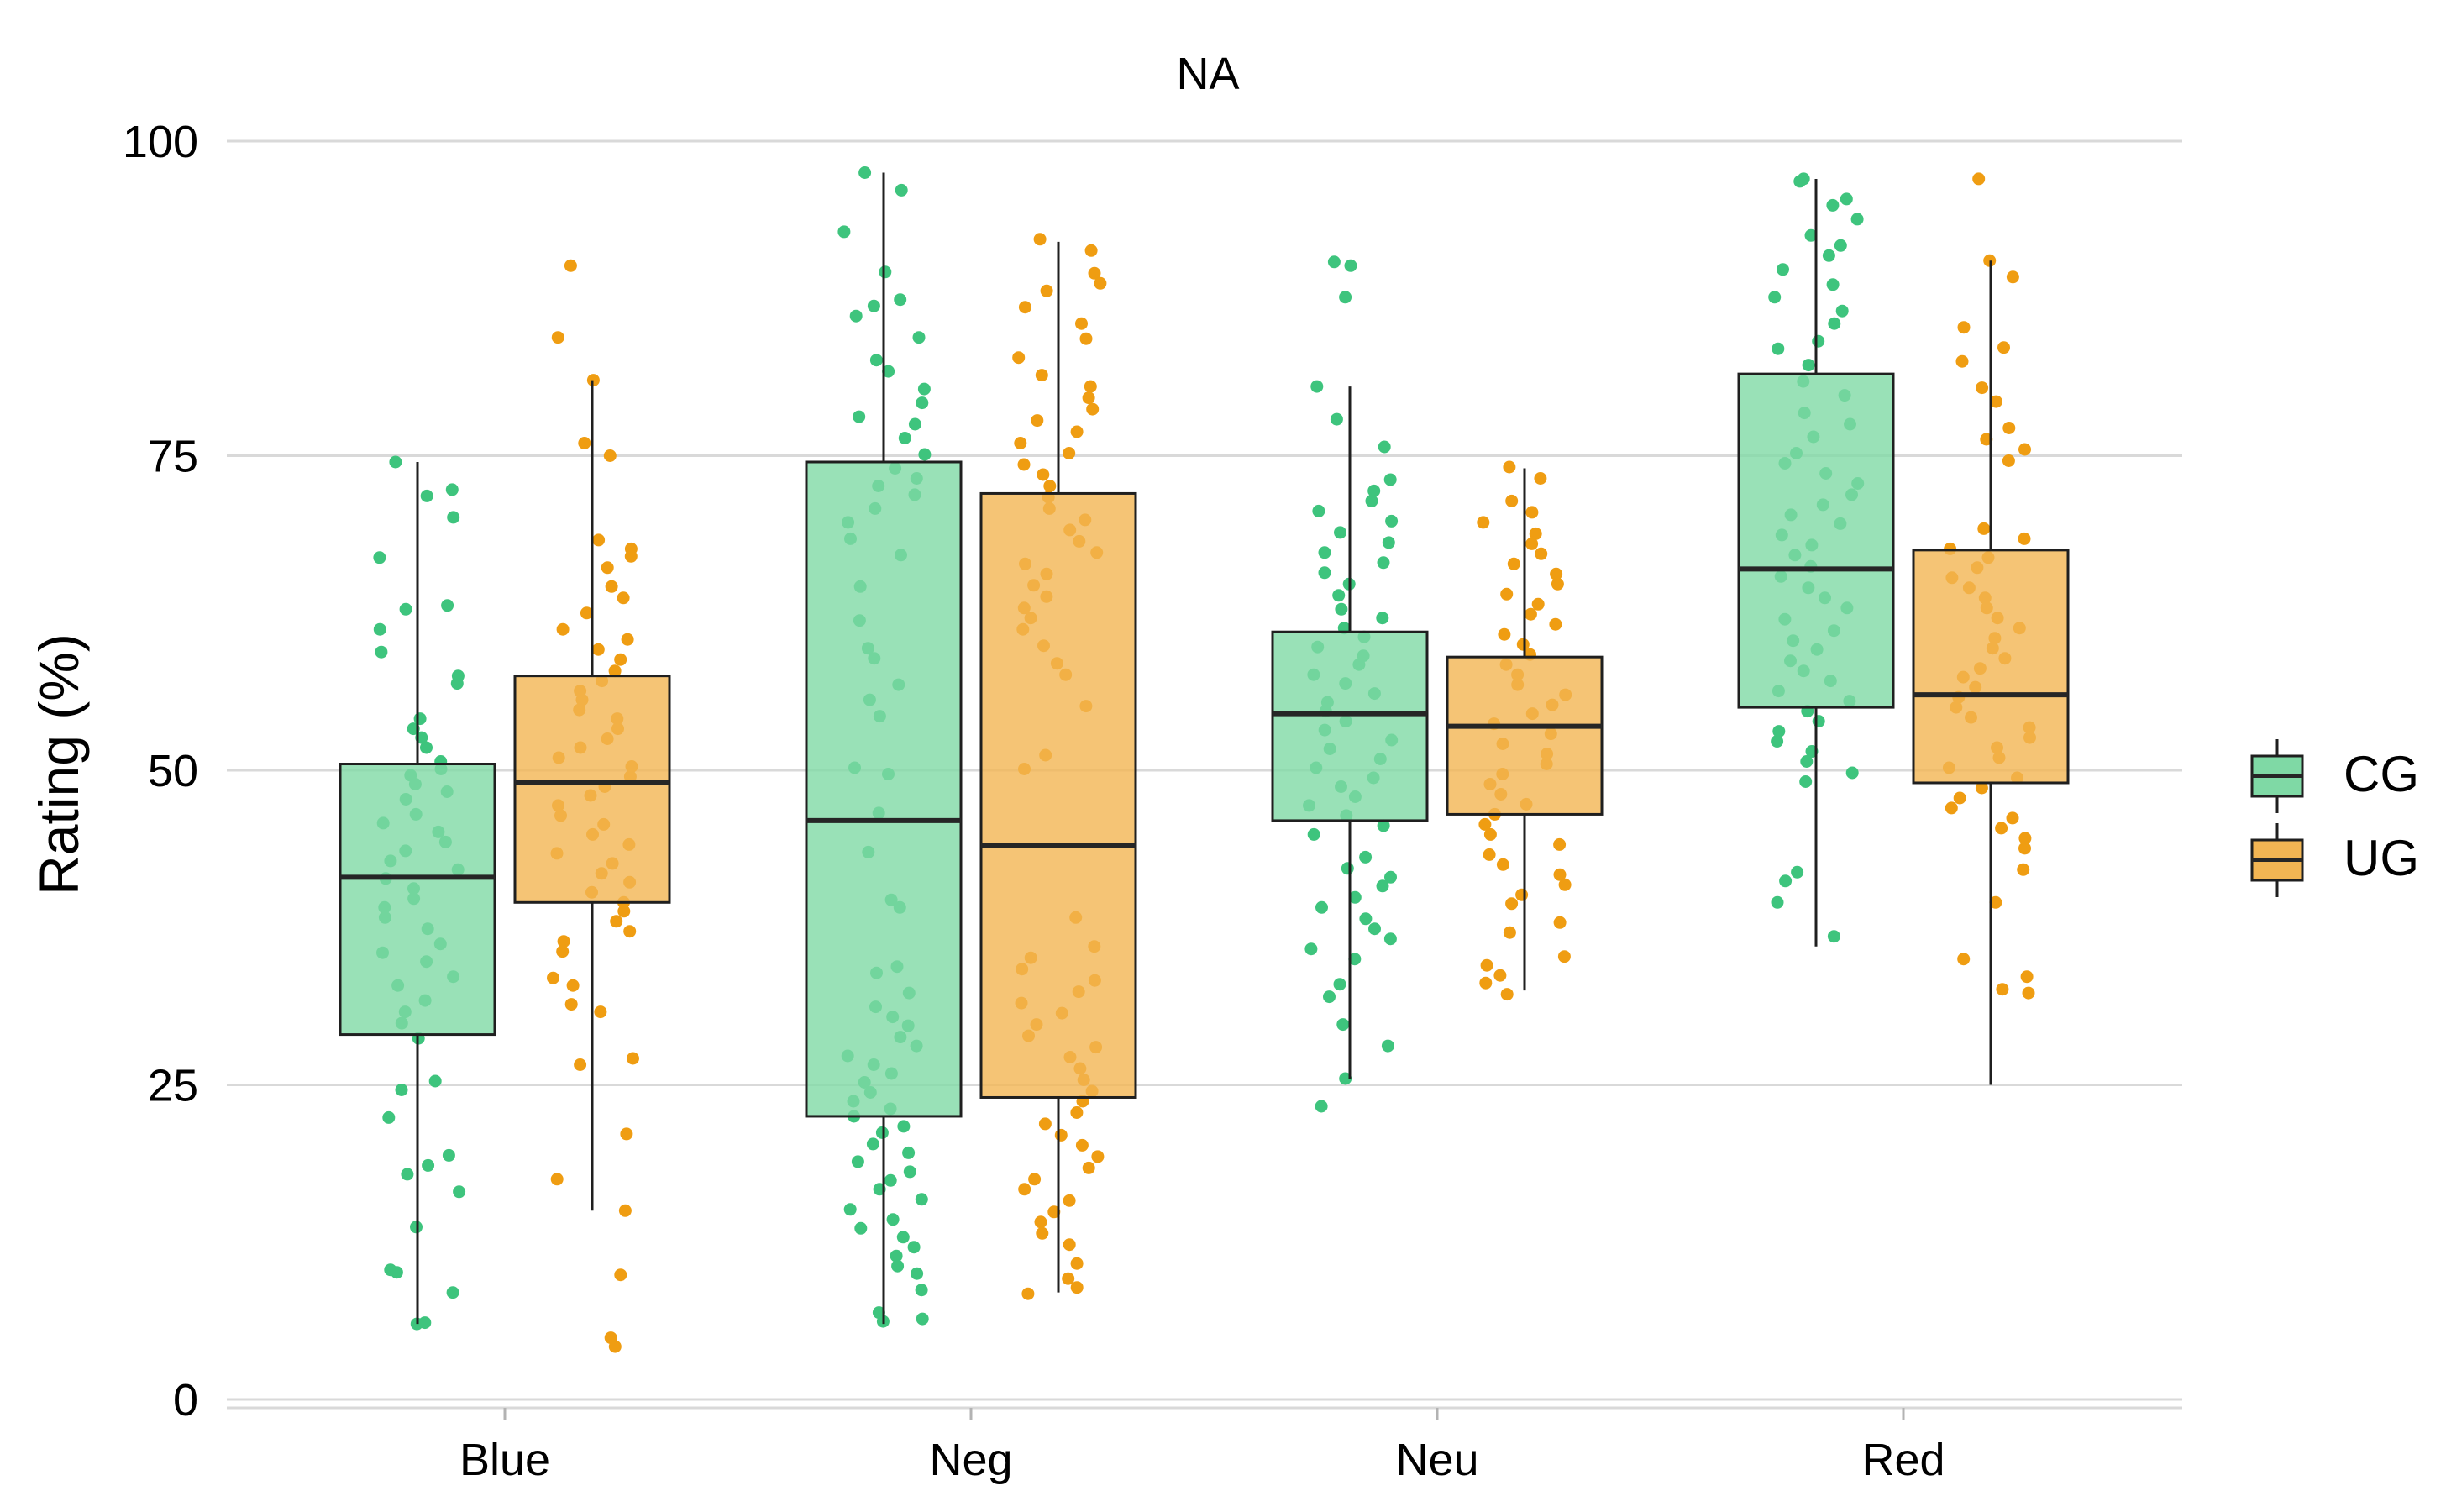  Describe the element at coordinates (1991, 672) in the screenshot. I see `box-ug-red` at that location.